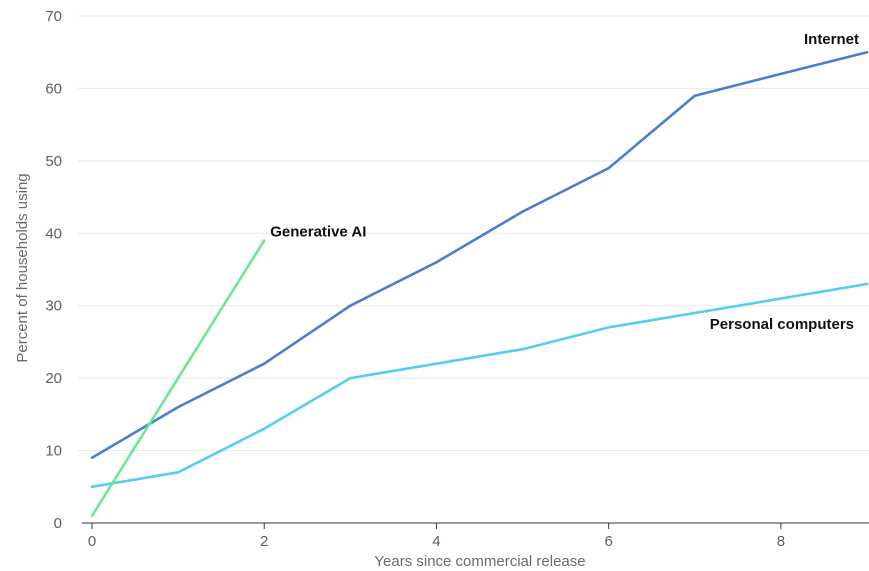  Describe the element at coordinates (318, 232) in the screenshot. I see `series-label-generative-ai: Generative AI` at that location.